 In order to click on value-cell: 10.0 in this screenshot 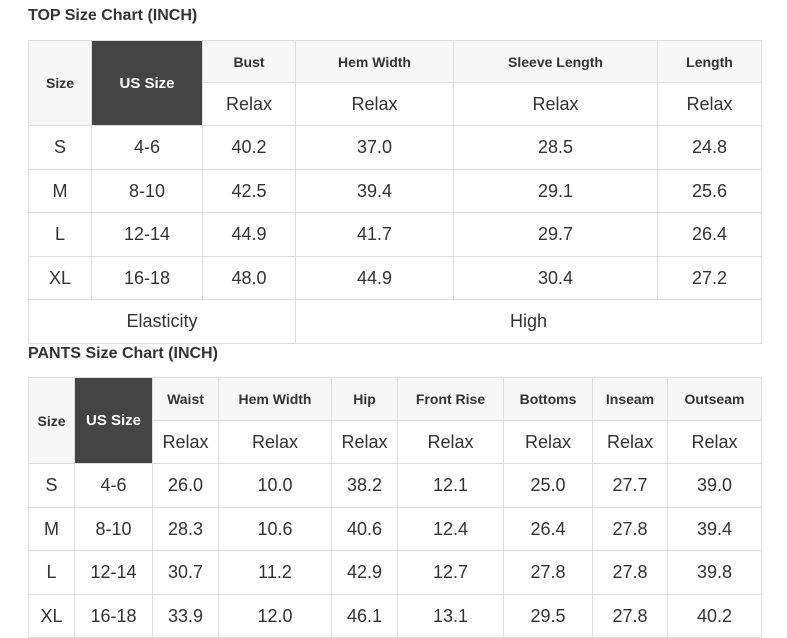, I will do `click(275, 485)`.